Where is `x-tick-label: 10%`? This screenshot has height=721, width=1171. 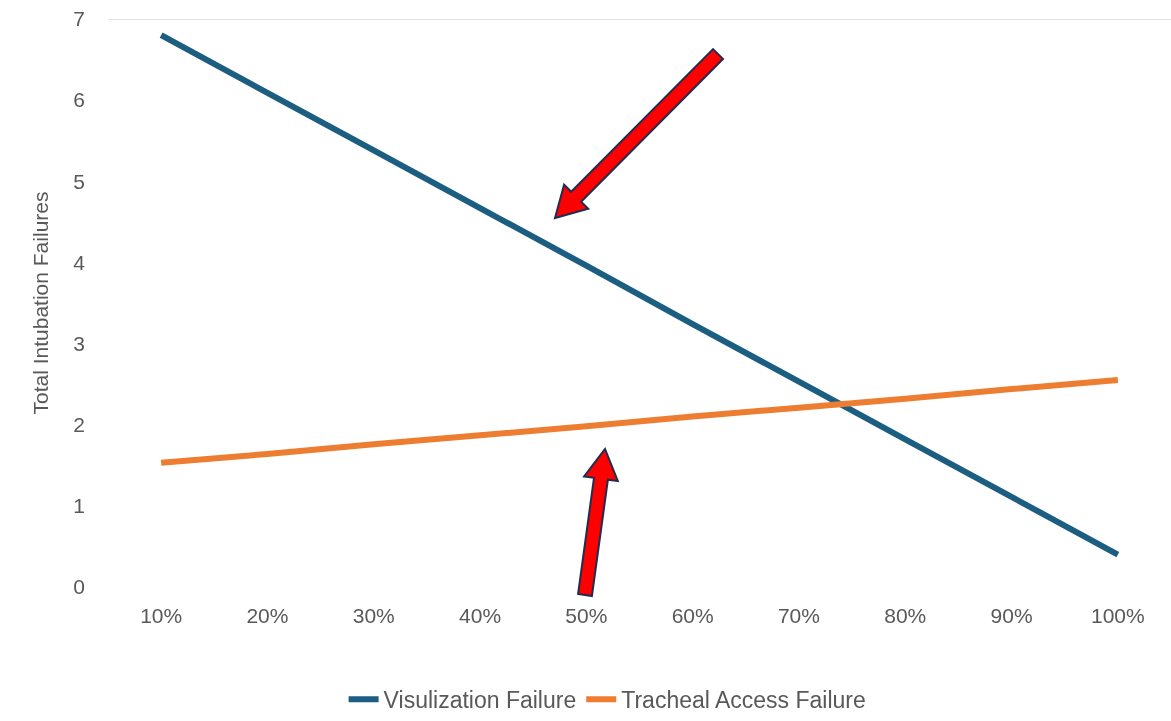
x-tick-label: 10% is located at coordinates (161, 615).